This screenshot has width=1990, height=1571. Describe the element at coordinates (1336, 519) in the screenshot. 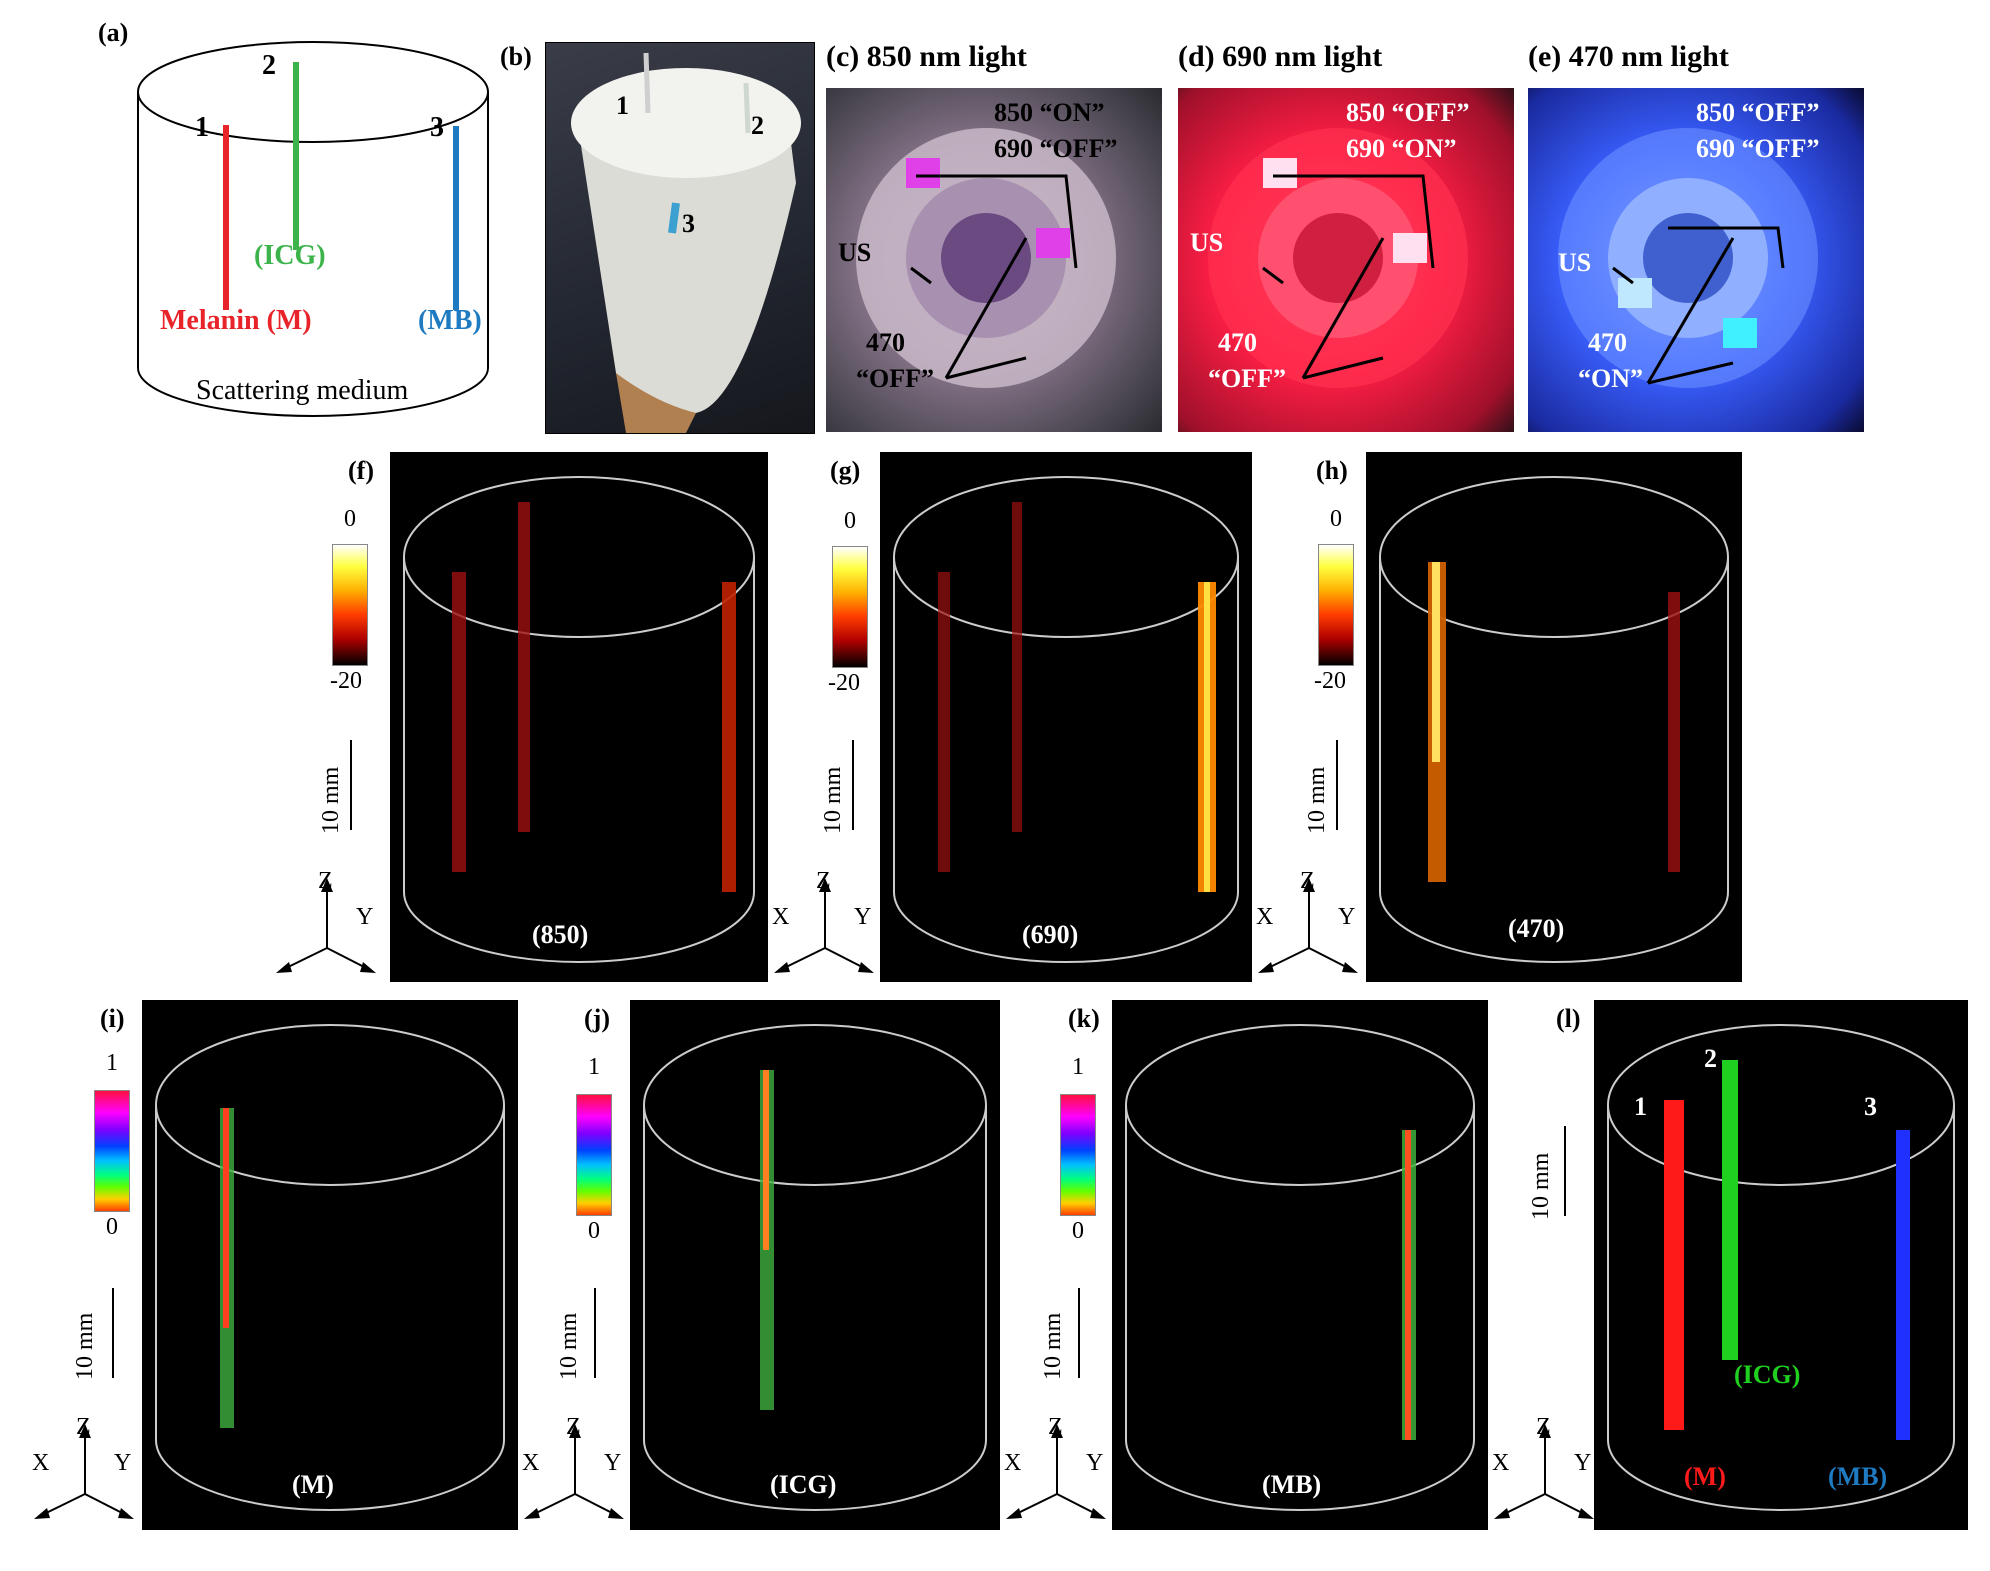

I see `h-colorbar-top: 0` at that location.